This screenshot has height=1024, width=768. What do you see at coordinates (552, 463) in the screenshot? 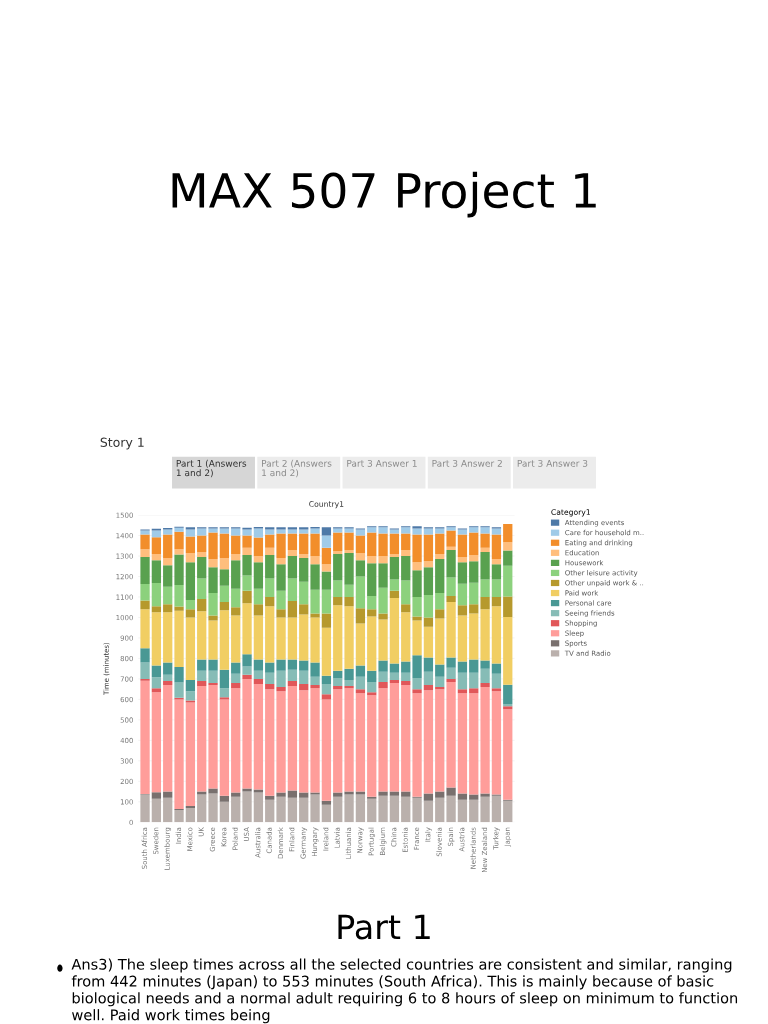
I see `text: Part 3 Answer 3` at bounding box center [552, 463].